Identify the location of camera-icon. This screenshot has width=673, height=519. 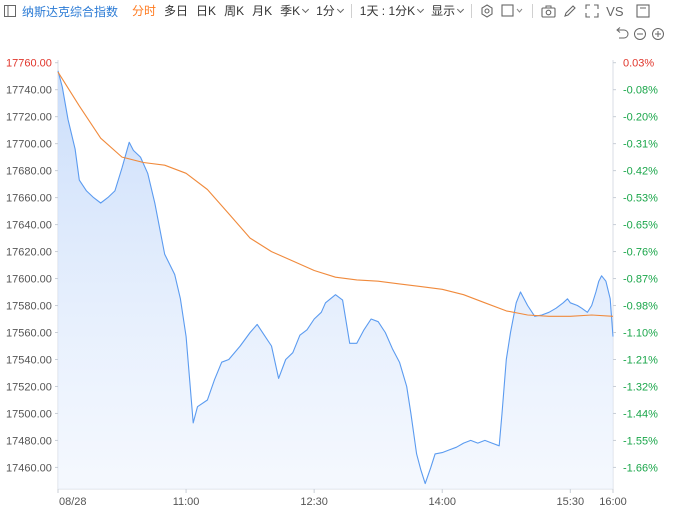
(548, 11).